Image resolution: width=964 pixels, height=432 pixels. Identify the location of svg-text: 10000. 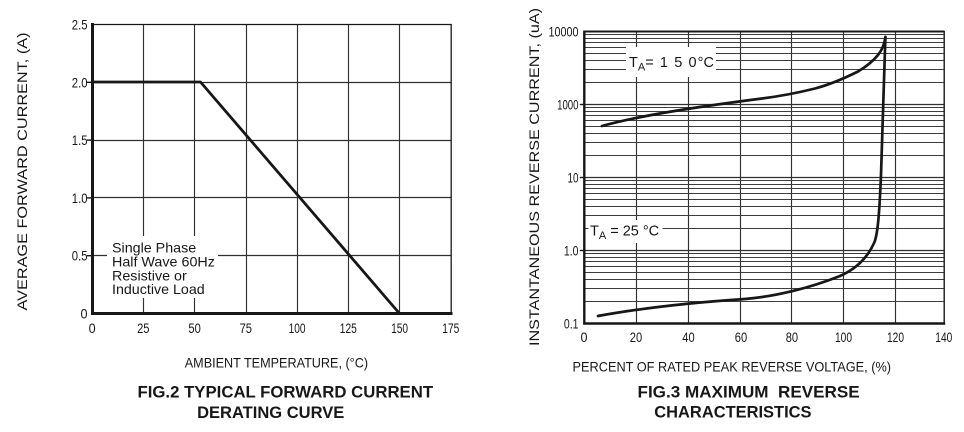
(564, 32).